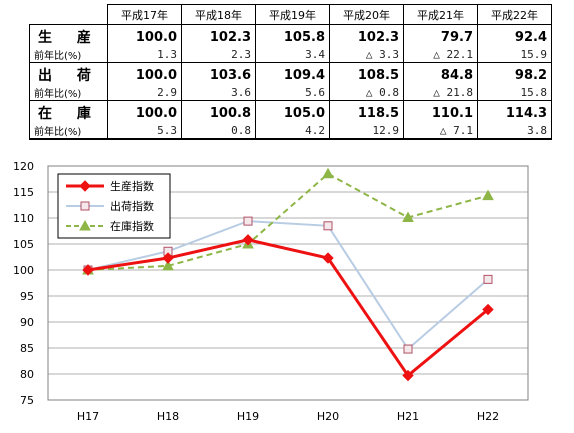 The width and height of the screenshot is (574, 433). I want to click on table-row-inventory-pct: 前年比(%) 5.3 0.8 4.2 12.9 △ 7.1 3.8, so click(290, 131).